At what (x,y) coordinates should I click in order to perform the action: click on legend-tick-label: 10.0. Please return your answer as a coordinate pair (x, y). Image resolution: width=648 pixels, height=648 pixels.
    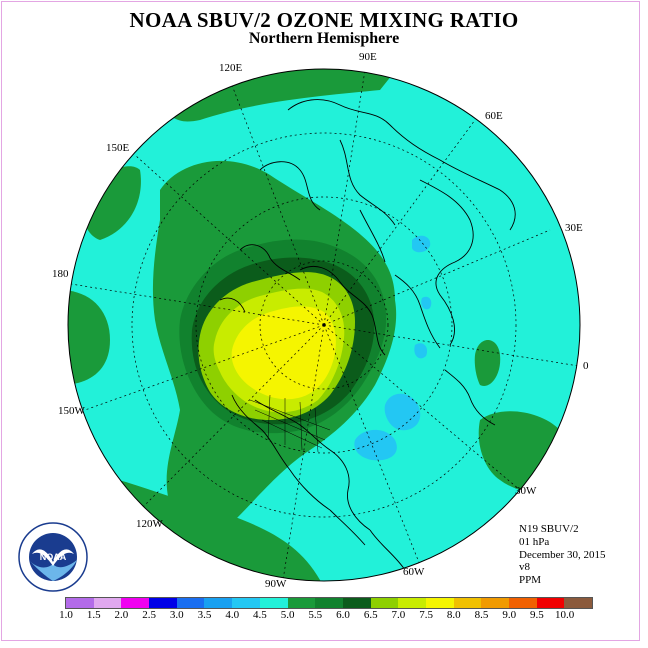
    Looking at the image, I should click on (564, 615).